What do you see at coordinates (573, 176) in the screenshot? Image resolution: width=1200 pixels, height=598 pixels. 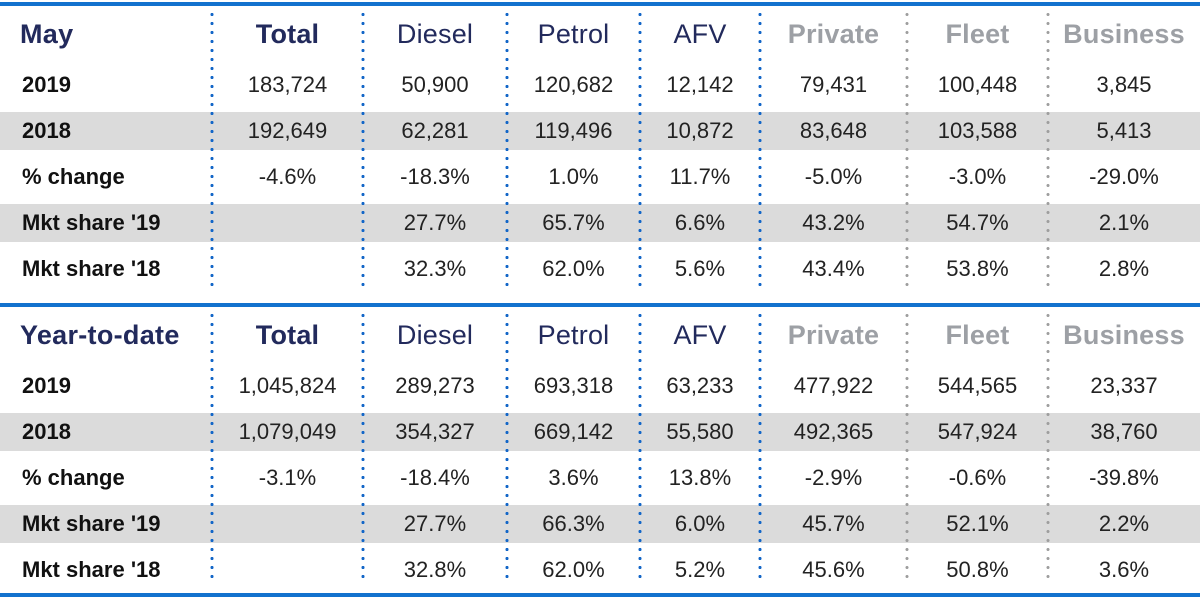 I see `table-cell: 1.0%` at bounding box center [573, 176].